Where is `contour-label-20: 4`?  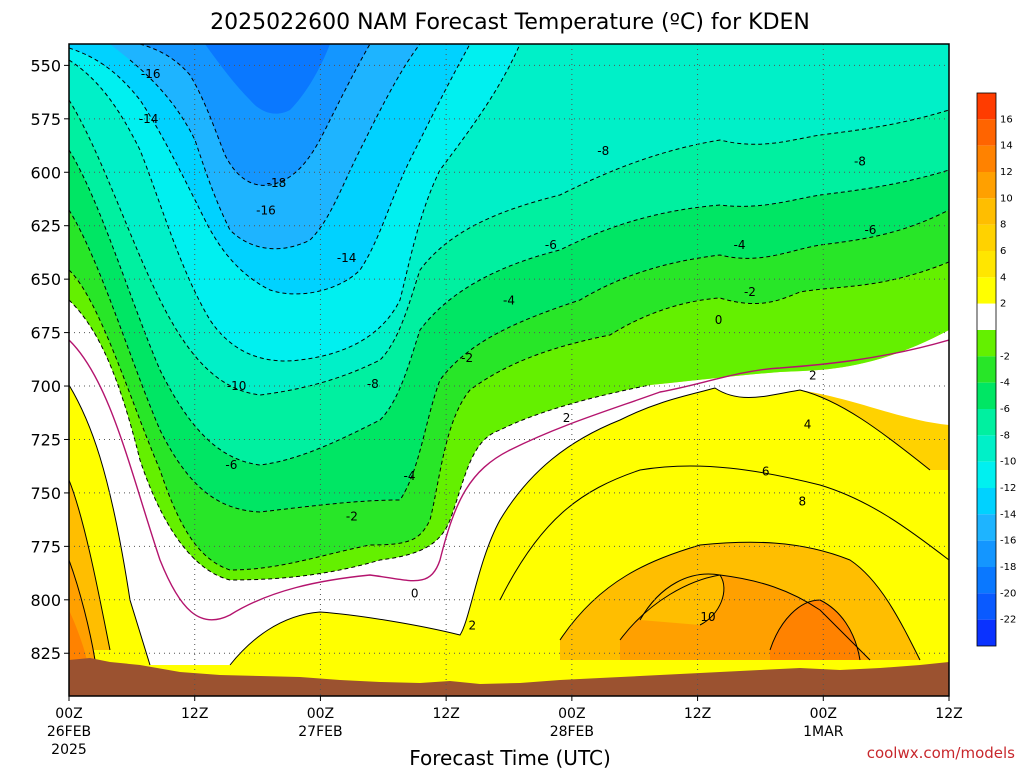
contour-label-20: 4 is located at coordinates (808, 425).